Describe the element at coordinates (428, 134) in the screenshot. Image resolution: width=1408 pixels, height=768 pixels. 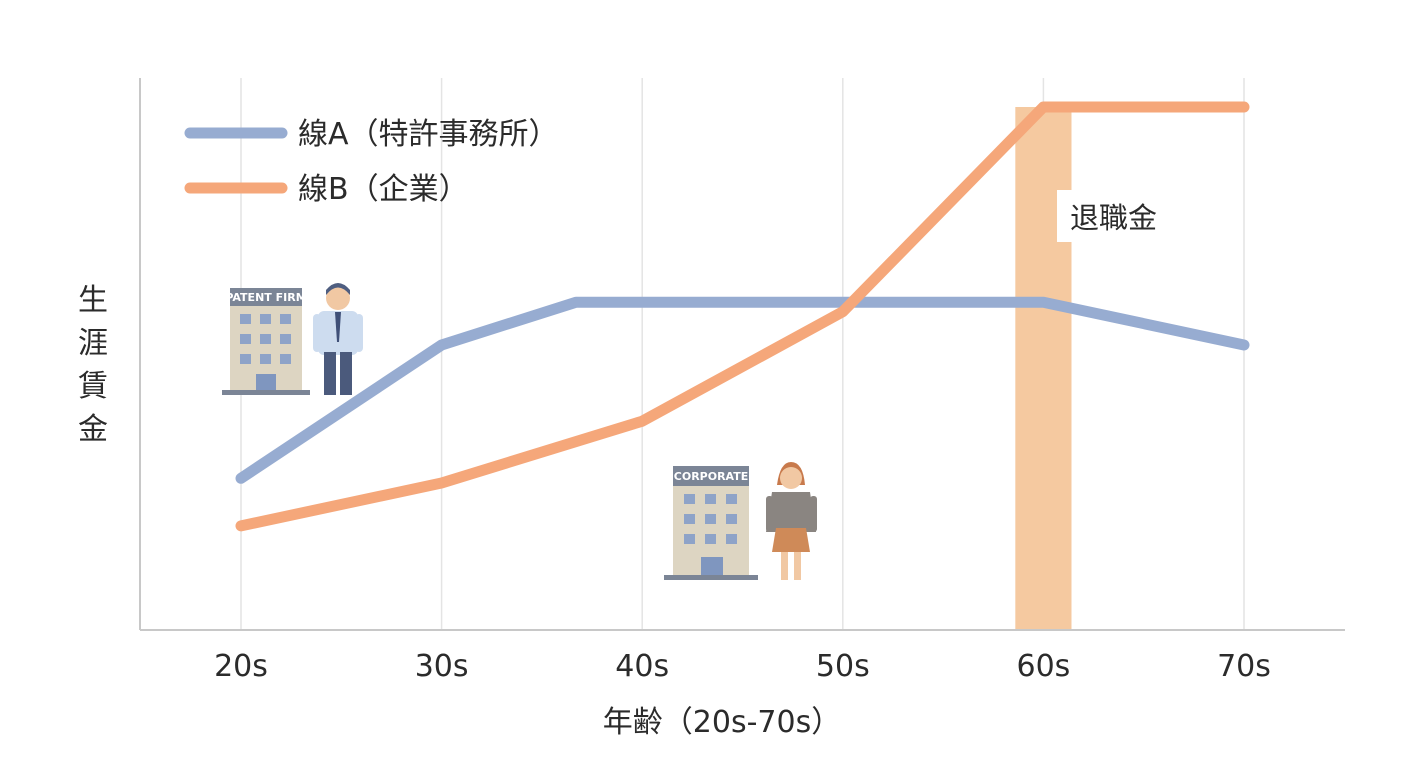
I see `legend-label-series-a: 線A（特許事務所）` at that location.